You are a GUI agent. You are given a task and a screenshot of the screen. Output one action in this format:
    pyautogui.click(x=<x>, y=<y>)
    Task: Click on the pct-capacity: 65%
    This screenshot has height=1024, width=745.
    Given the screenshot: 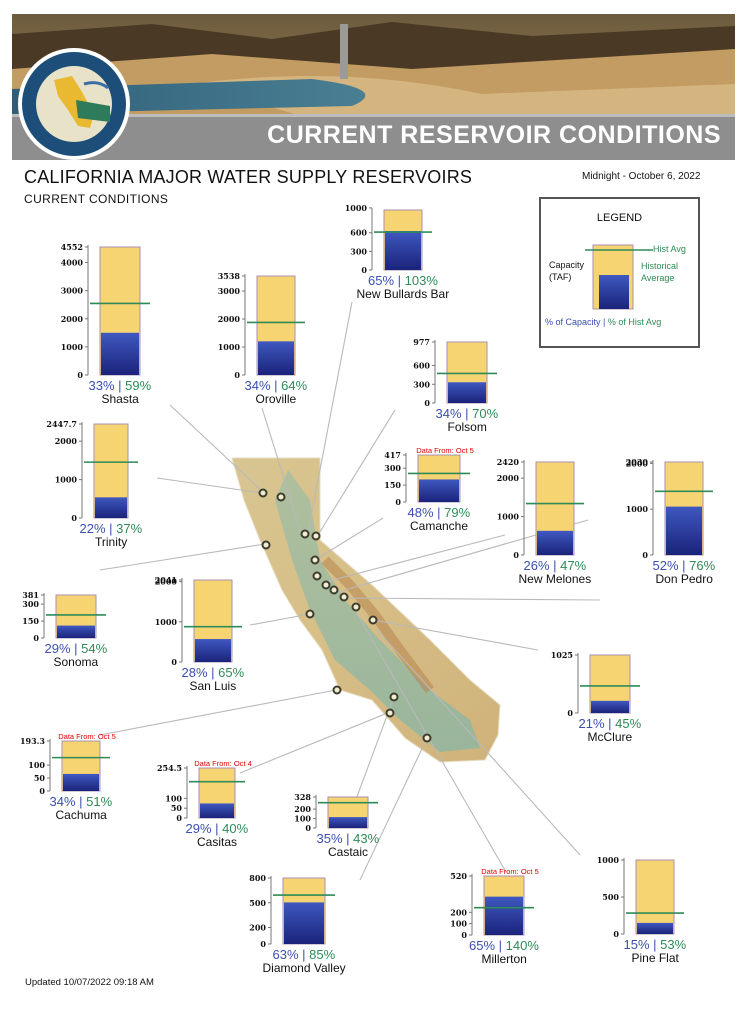 What is the action you would take?
    pyautogui.click(x=482, y=945)
    